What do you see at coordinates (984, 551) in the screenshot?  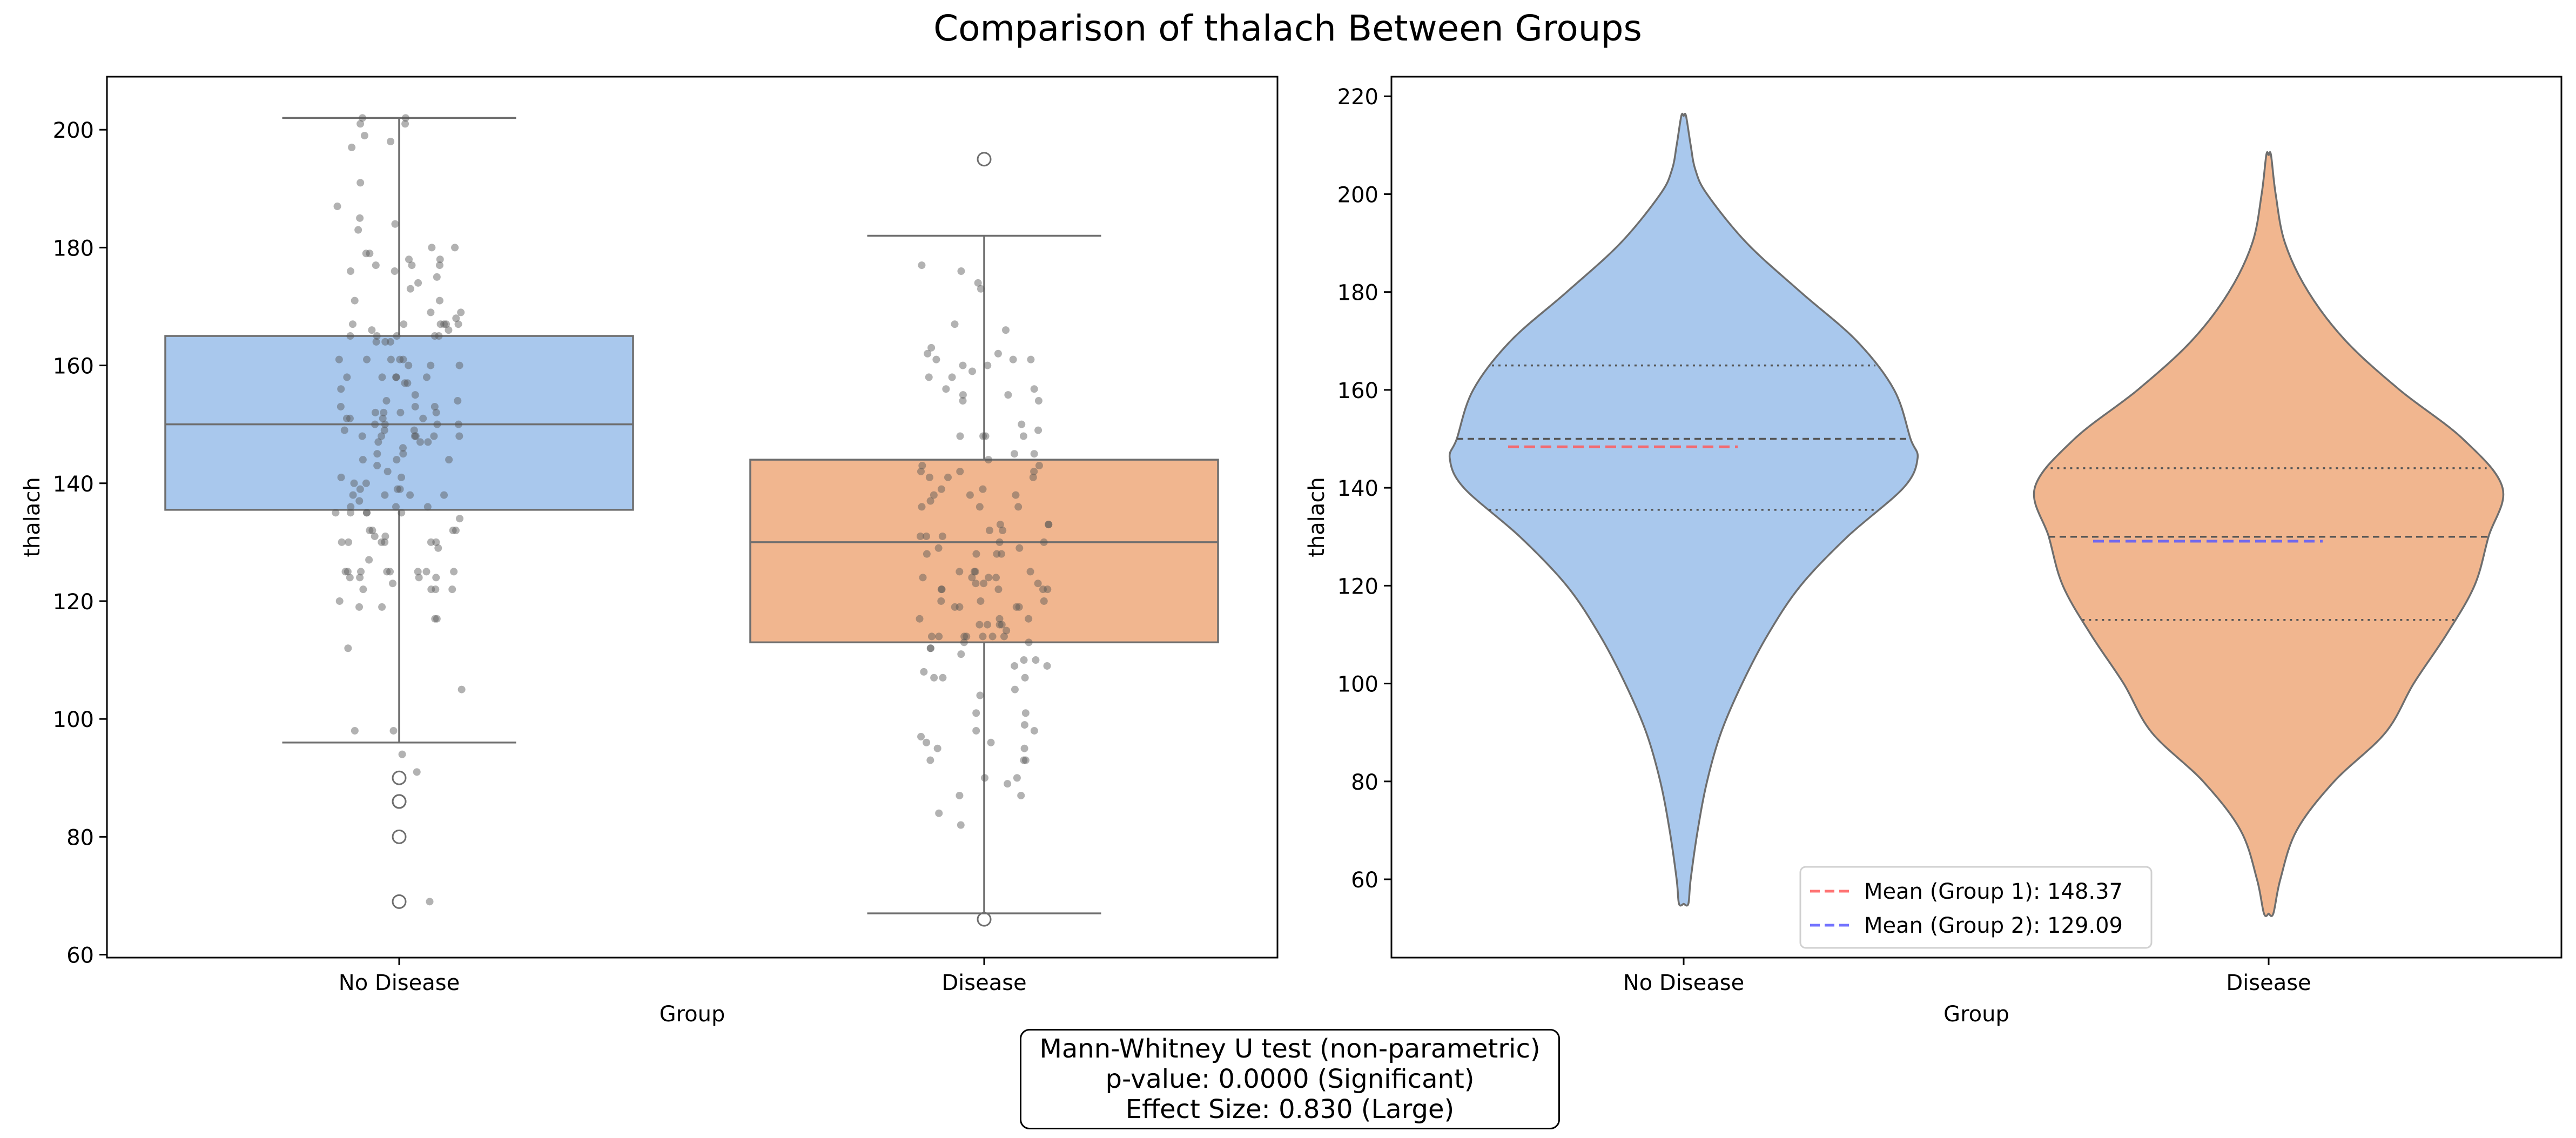 I see `iqr-box` at bounding box center [984, 551].